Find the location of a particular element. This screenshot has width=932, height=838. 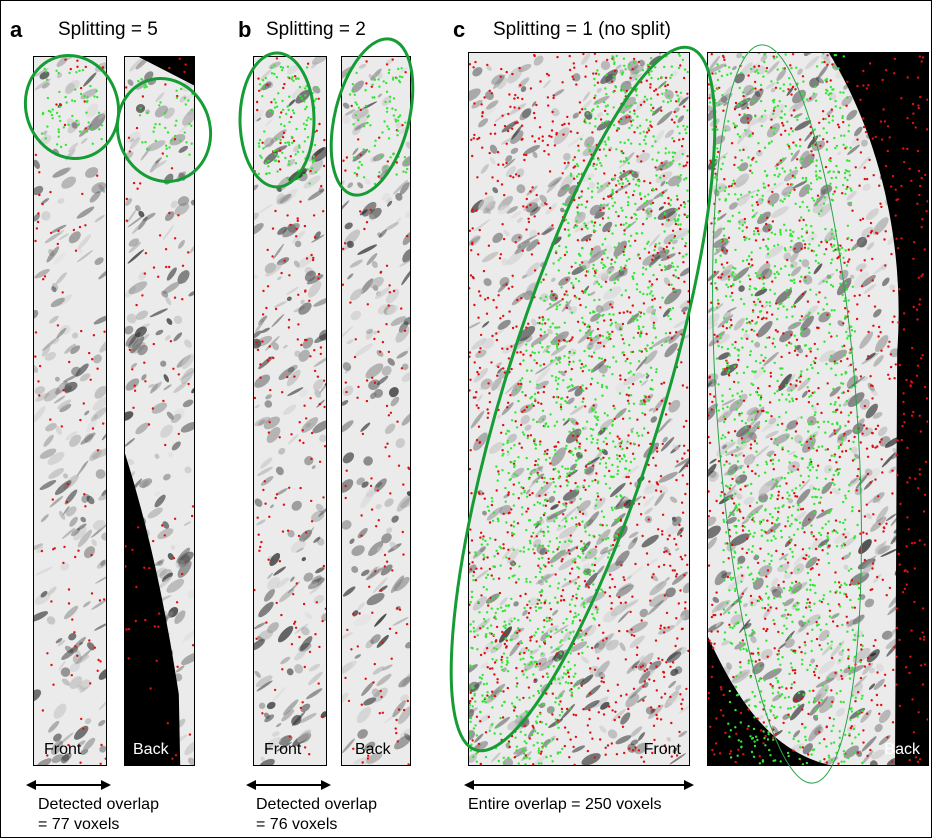

panel-b-back-image: Back is located at coordinates (376, 411).